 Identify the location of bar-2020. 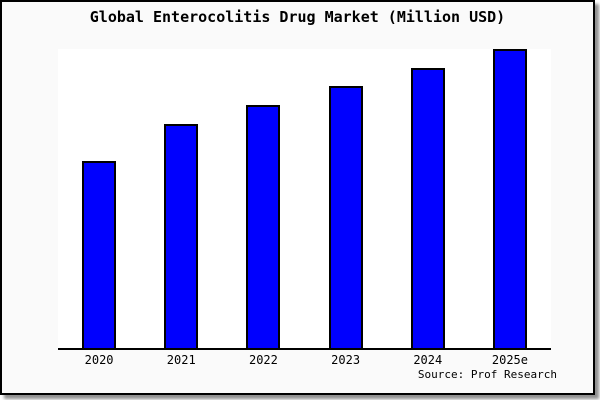
(99, 254).